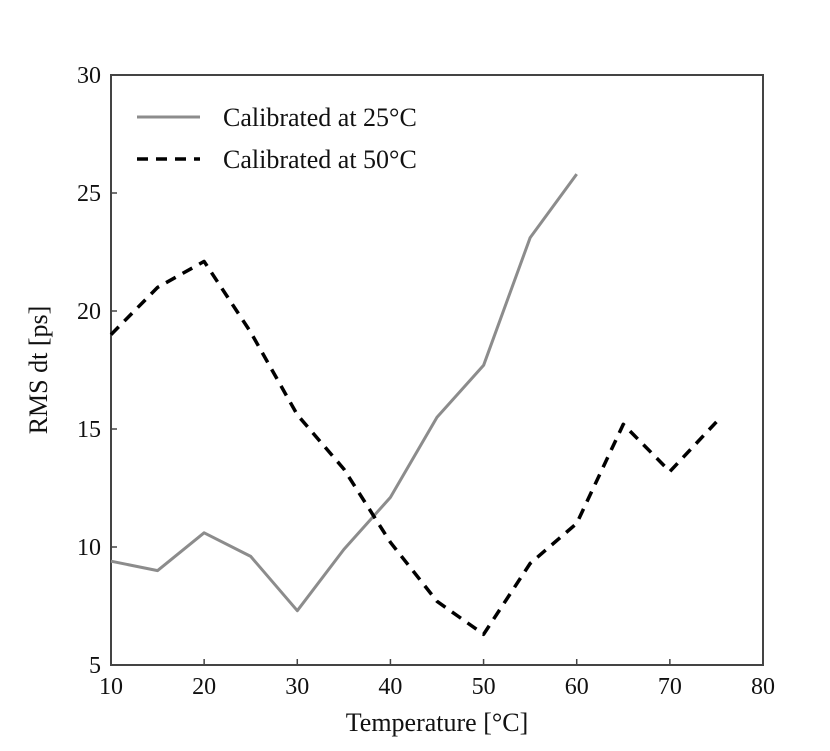 The width and height of the screenshot is (830, 751). I want to click on y-axis-label: RMS dt [ps], so click(38, 370).